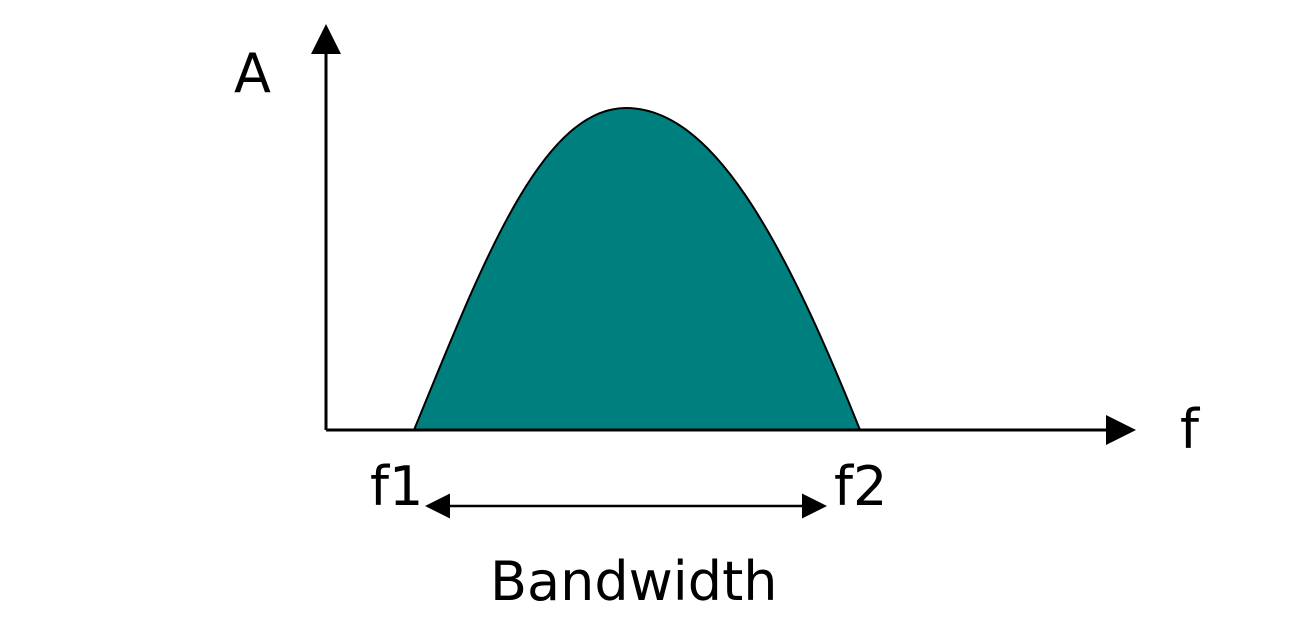  What do you see at coordinates (860, 486) in the screenshot?
I see `f2-label: f2` at bounding box center [860, 486].